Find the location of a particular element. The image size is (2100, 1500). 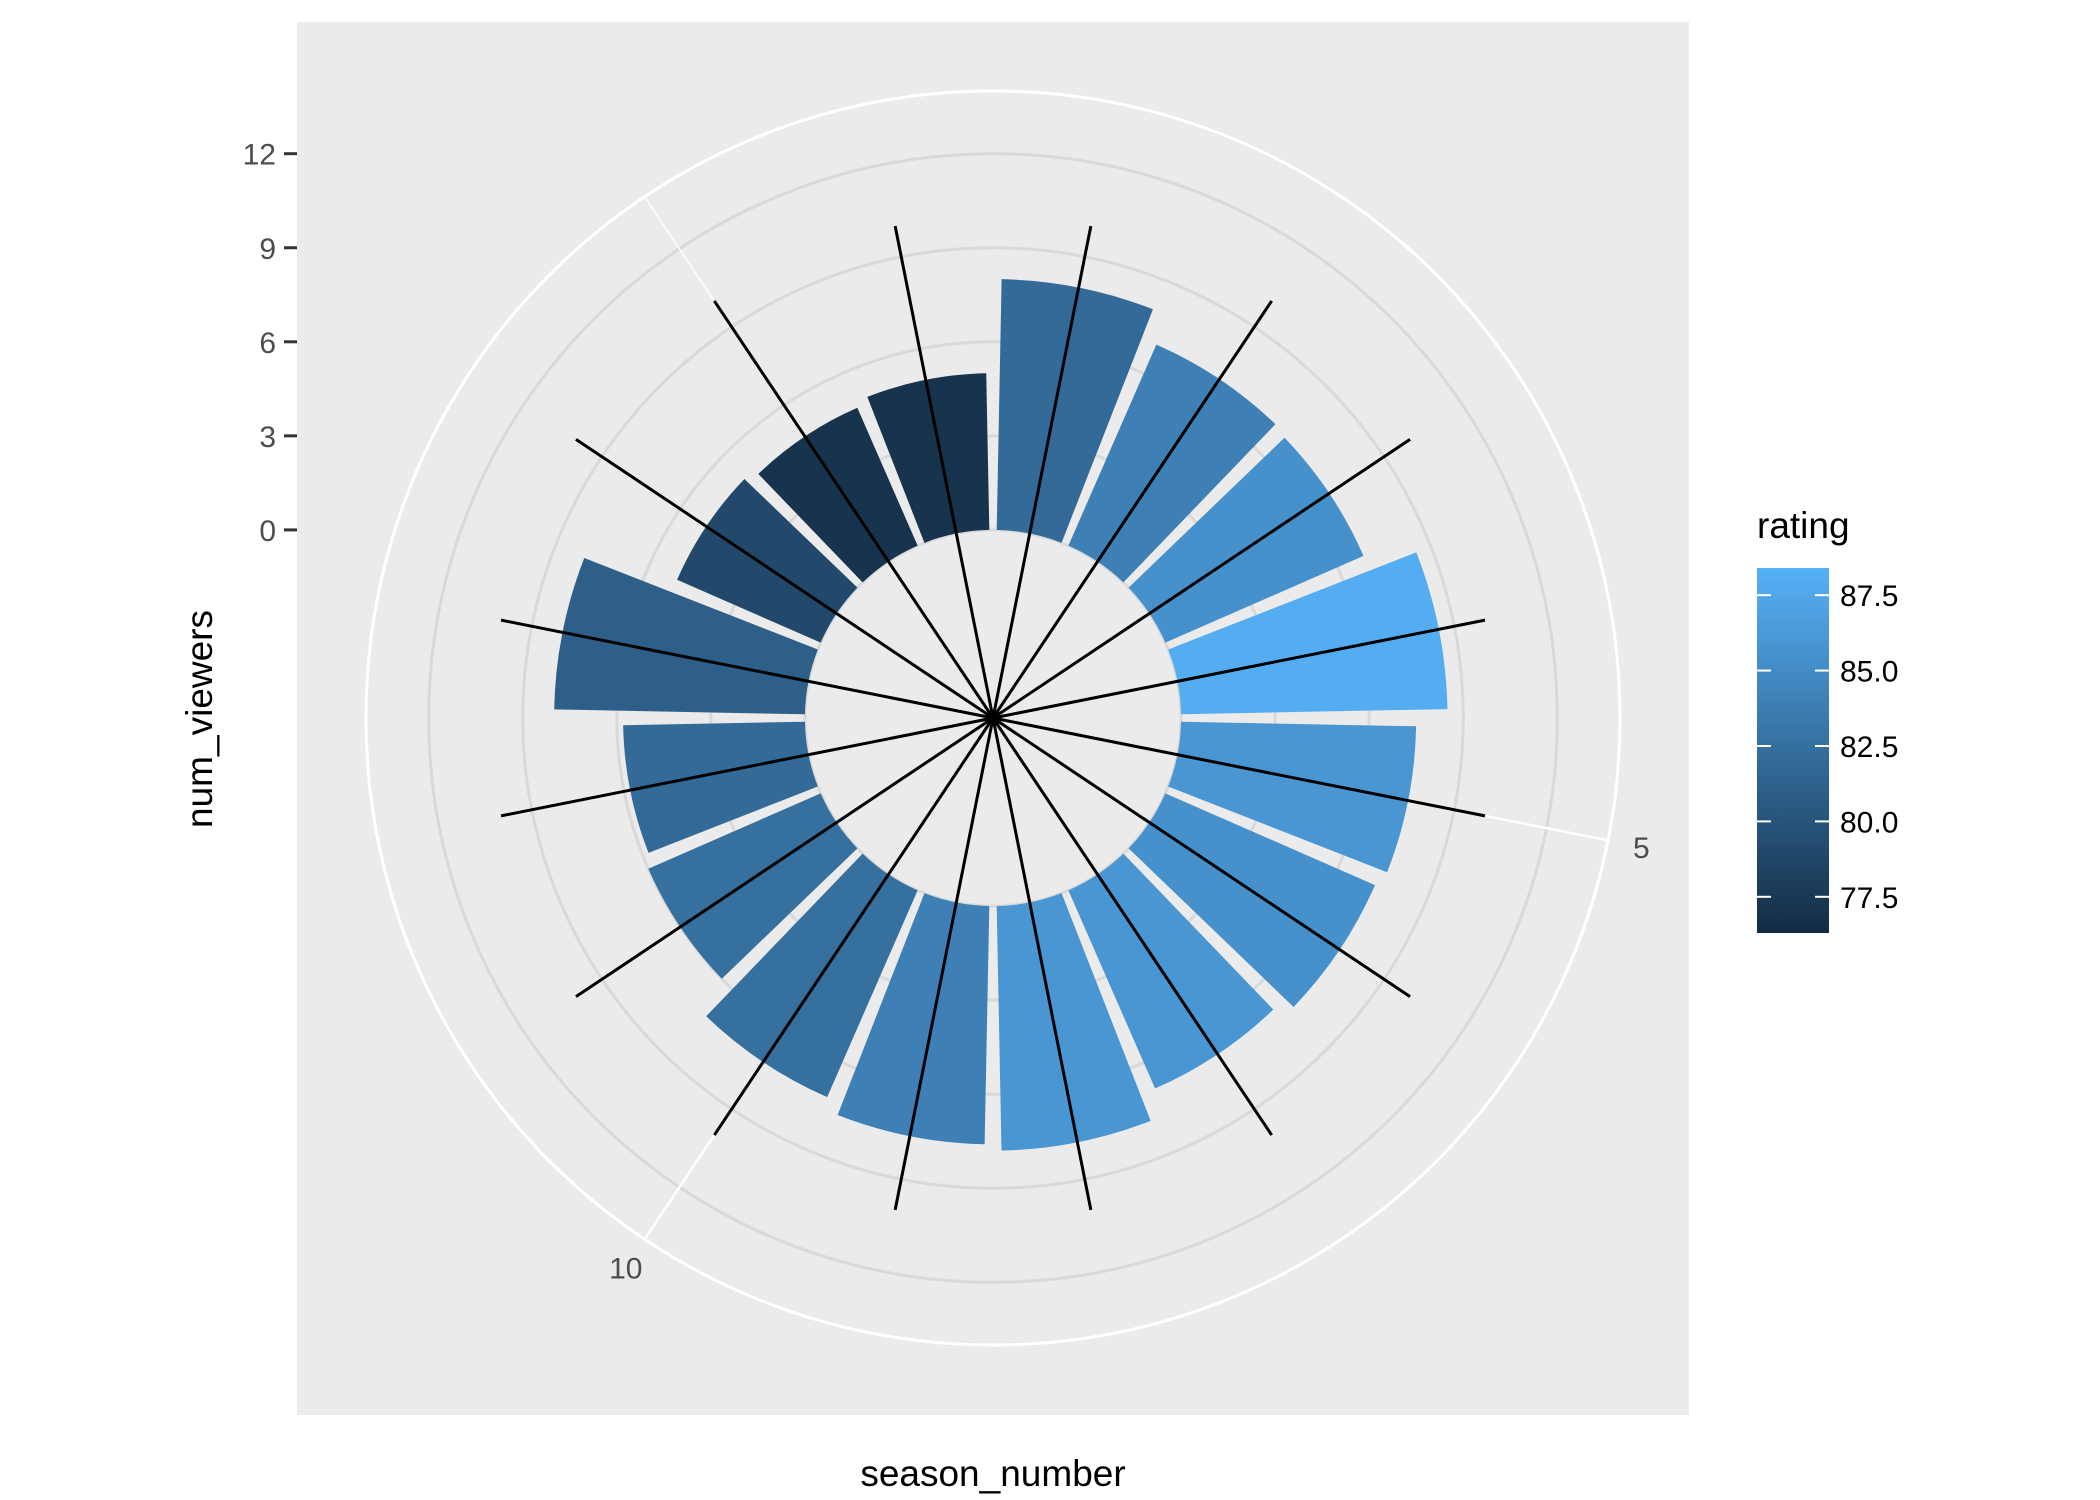

legend-label: 87.5 is located at coordinates (1869, 596).